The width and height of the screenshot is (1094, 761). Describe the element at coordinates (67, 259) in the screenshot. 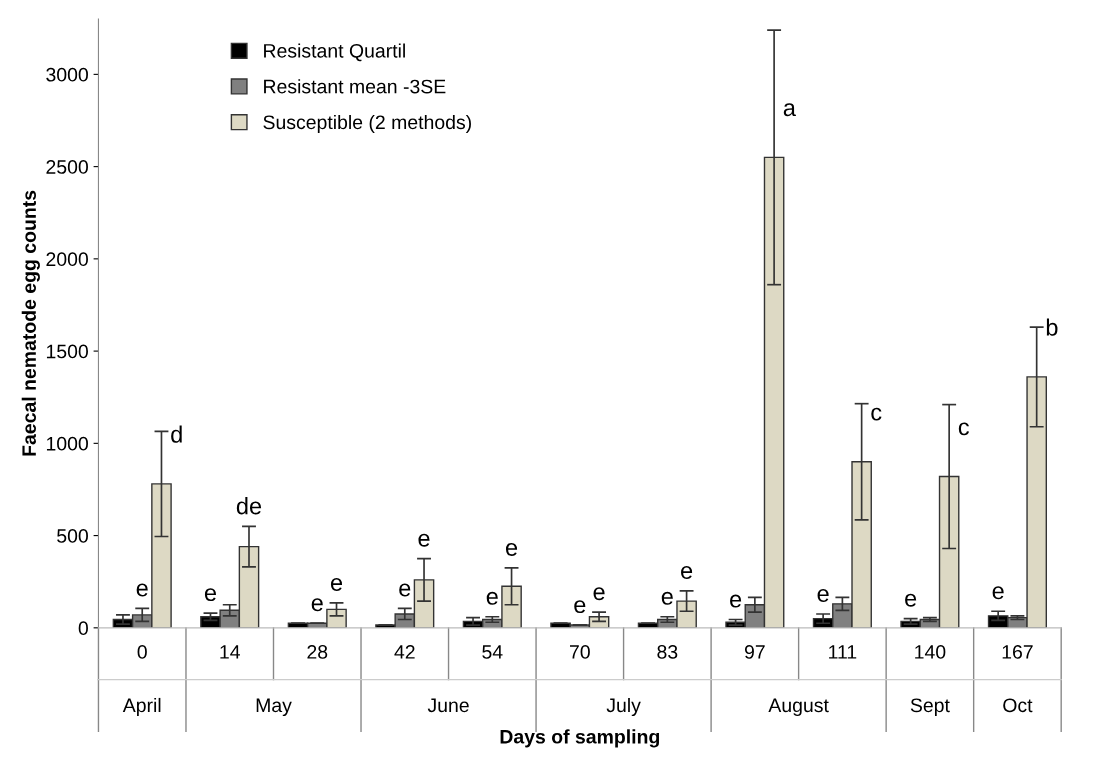

I see `y-tick-label: 2000` at that location.